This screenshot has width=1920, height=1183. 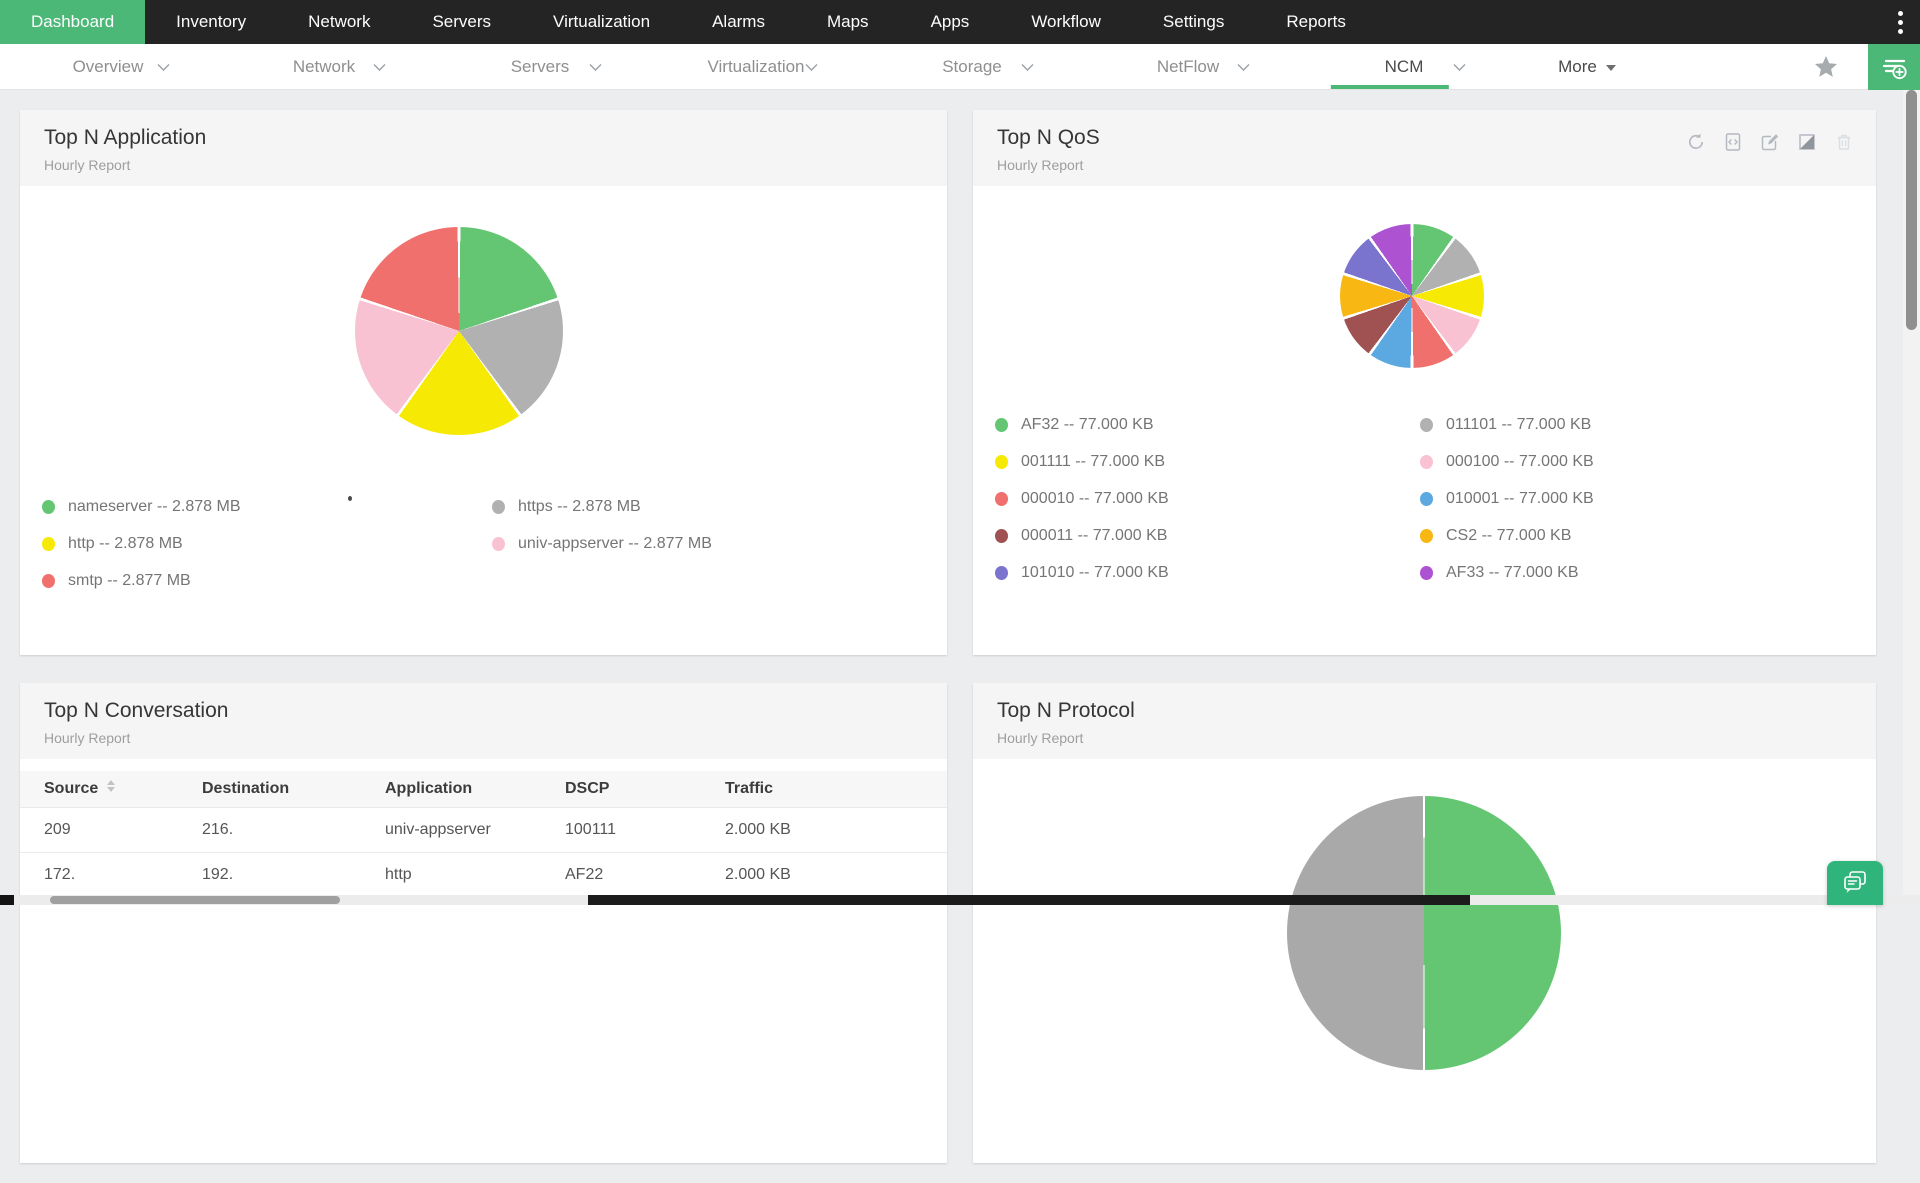 I want to click on column-header-source: Source, so click(x=109, y=789).